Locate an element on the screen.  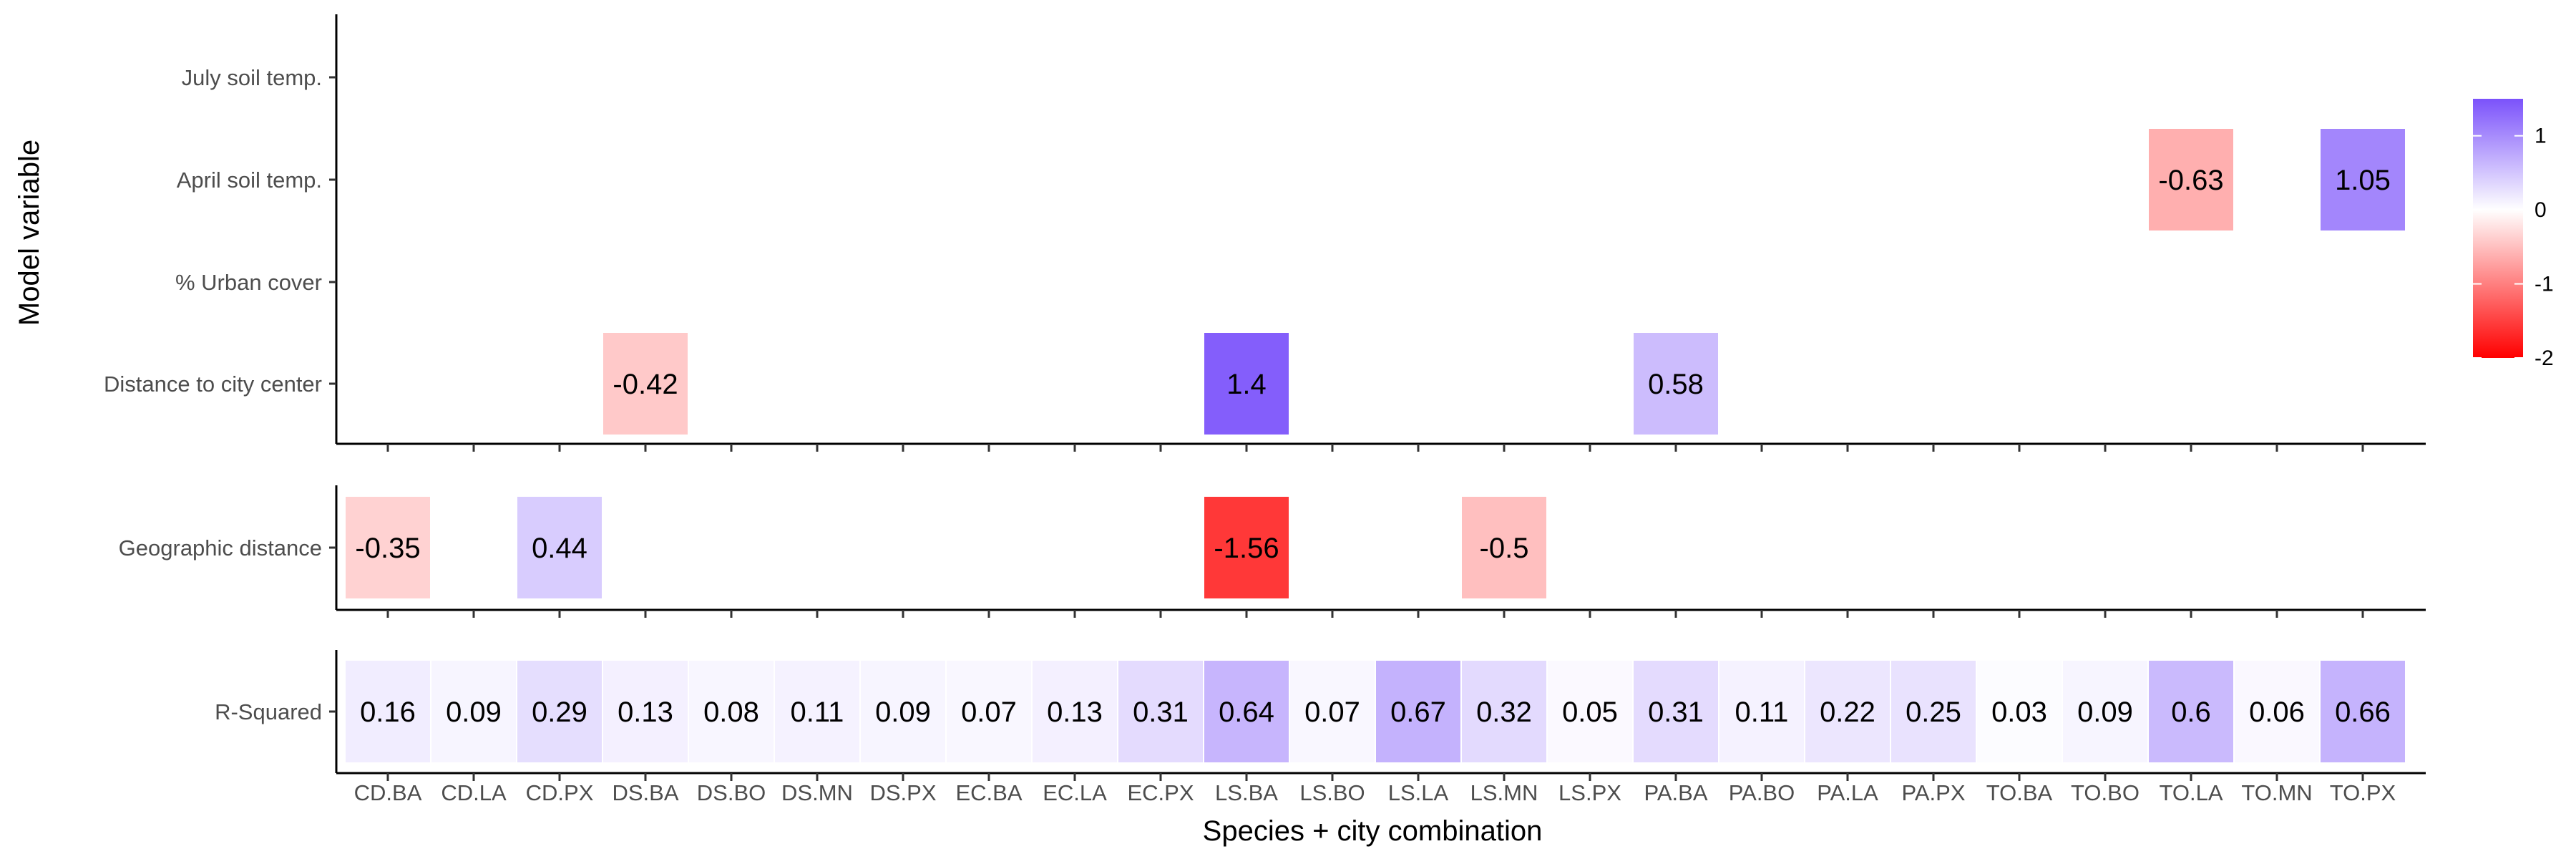
x-tick-label: CD.PX is located at coordinates (560, 792).